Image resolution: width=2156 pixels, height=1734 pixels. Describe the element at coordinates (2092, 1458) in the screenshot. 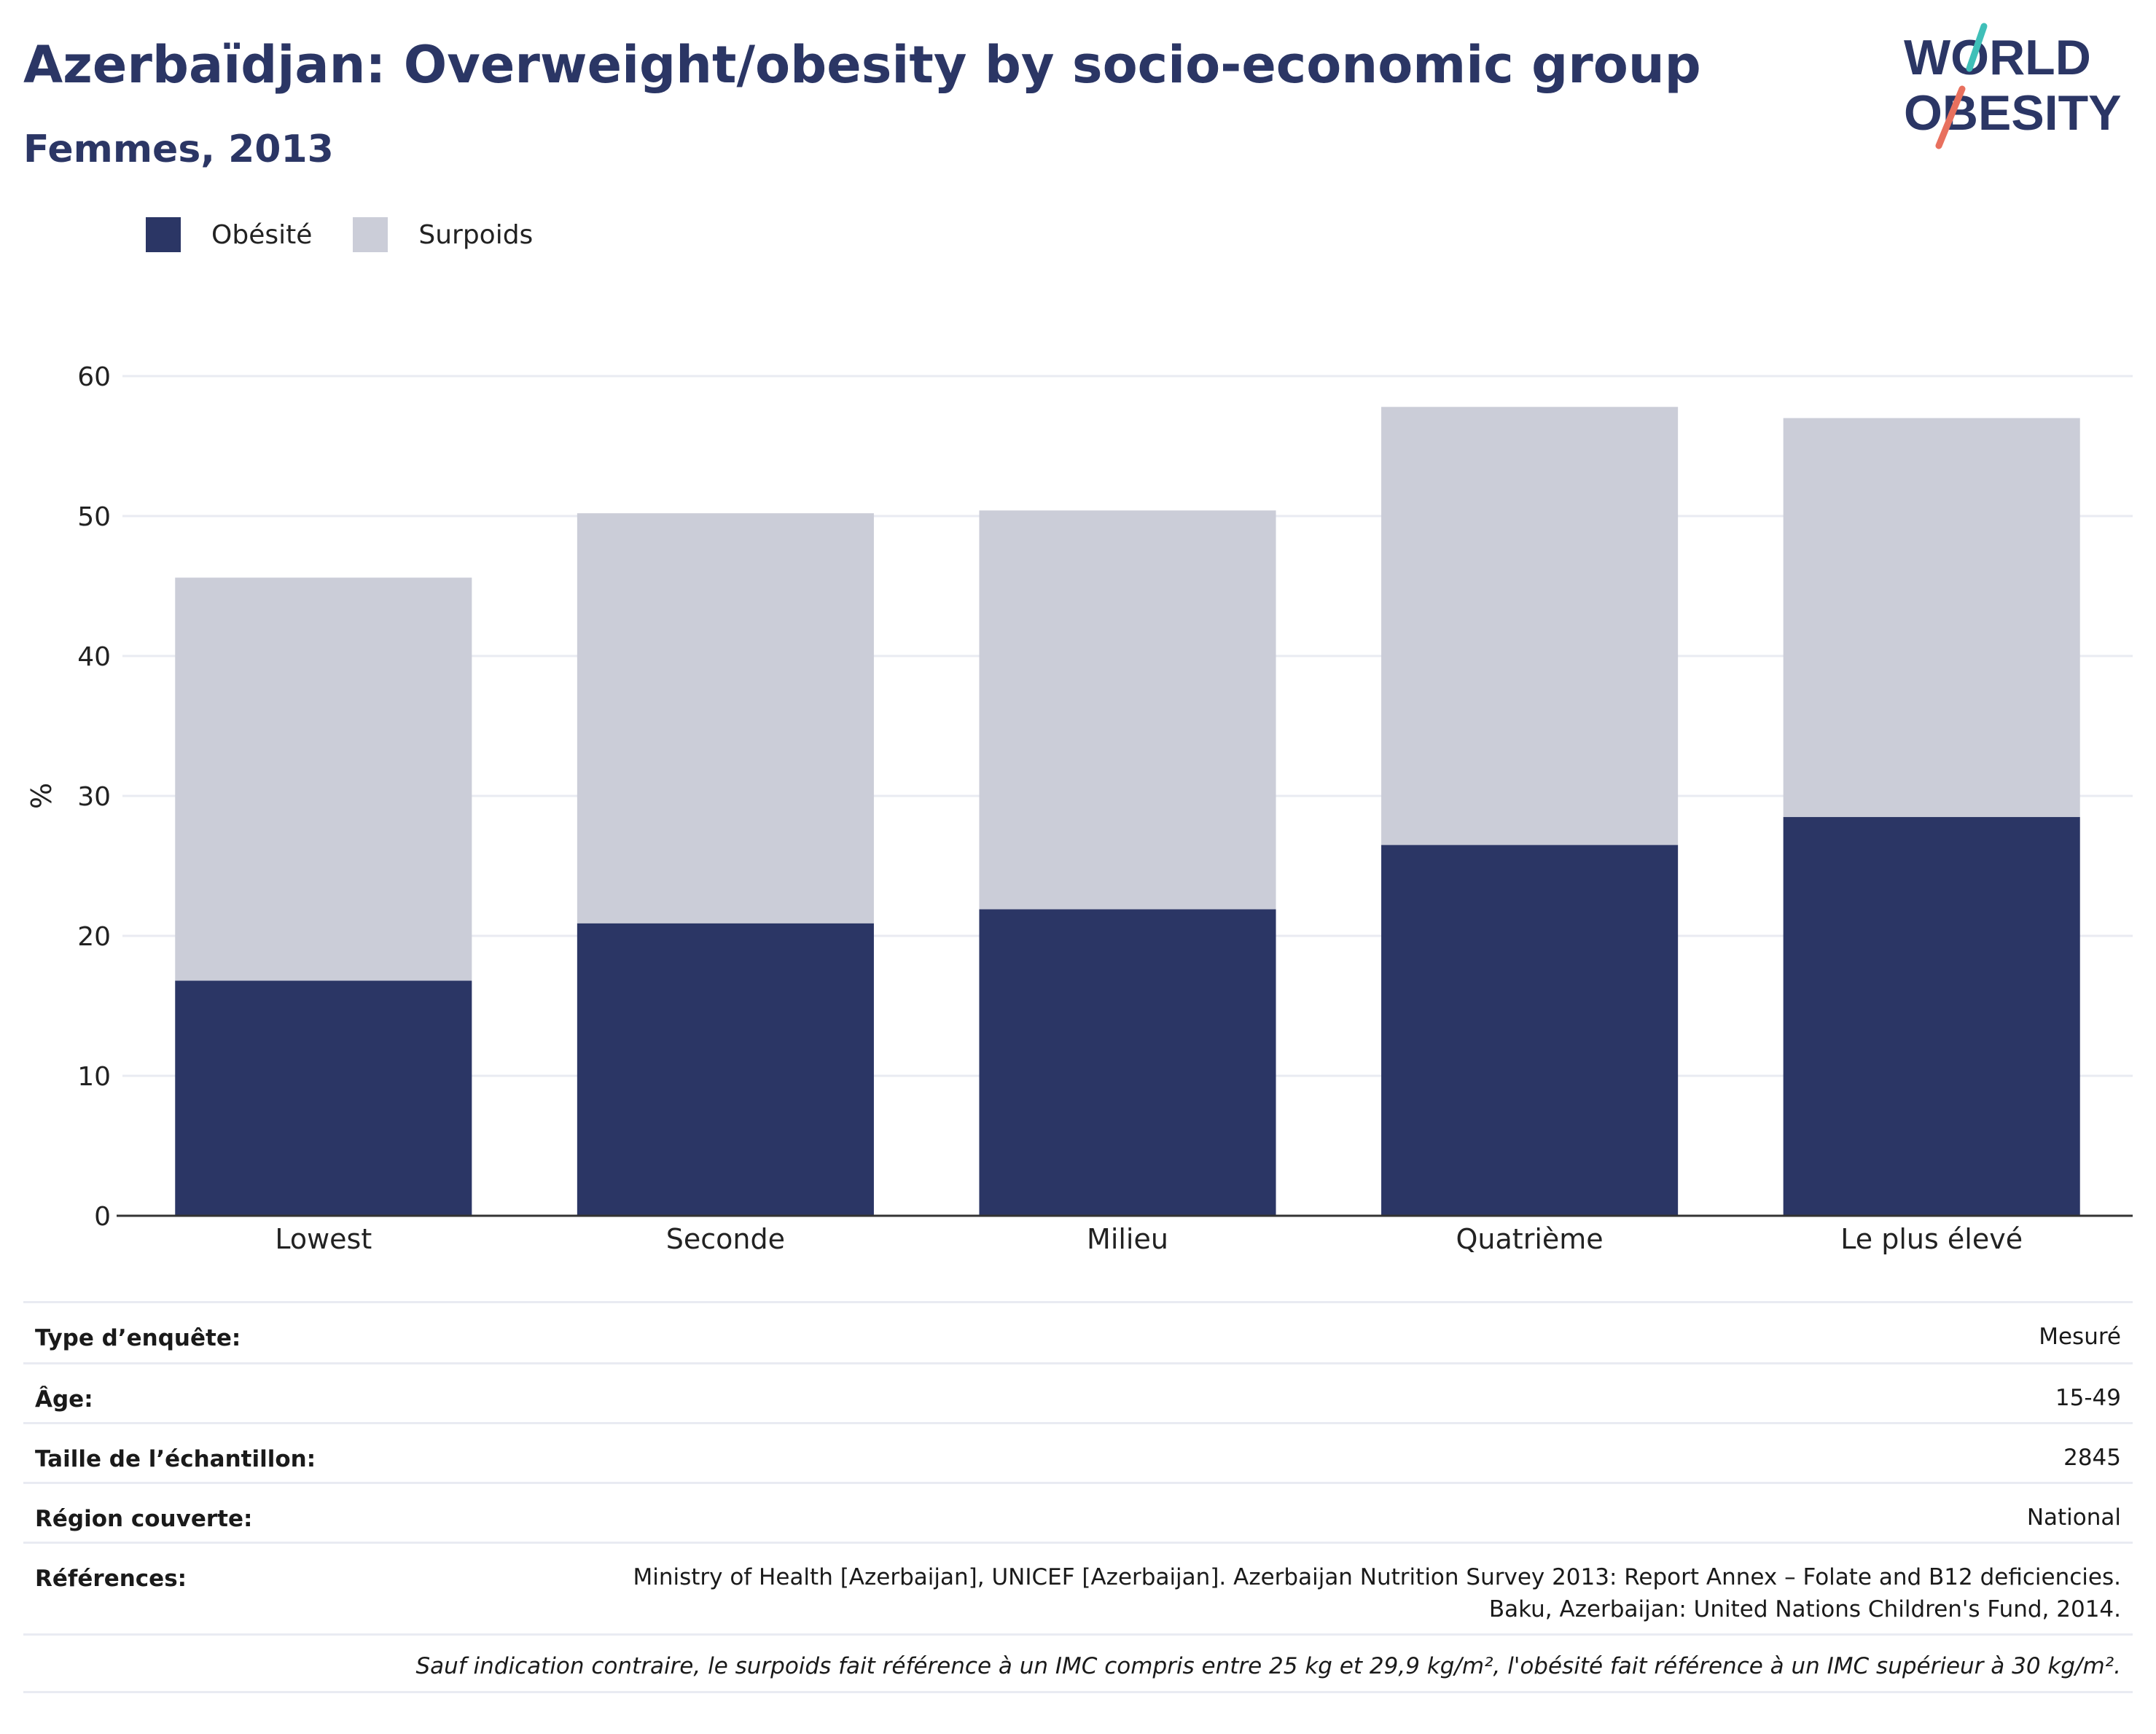

I see `info-value: 2845` at that location.